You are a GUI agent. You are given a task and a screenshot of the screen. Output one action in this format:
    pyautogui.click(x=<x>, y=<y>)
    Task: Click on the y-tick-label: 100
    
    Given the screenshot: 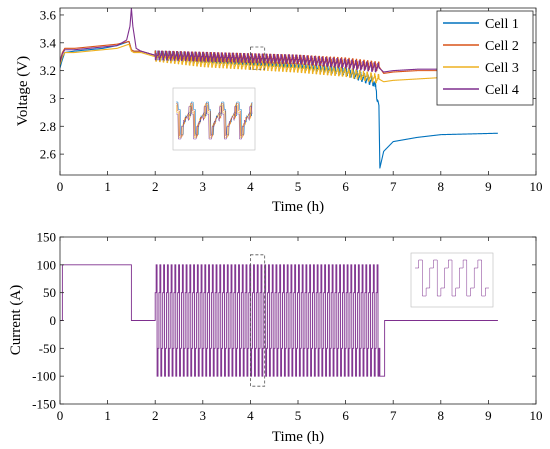 What is the action you would take?
    pyautogui.click(x=47, y=264)
    